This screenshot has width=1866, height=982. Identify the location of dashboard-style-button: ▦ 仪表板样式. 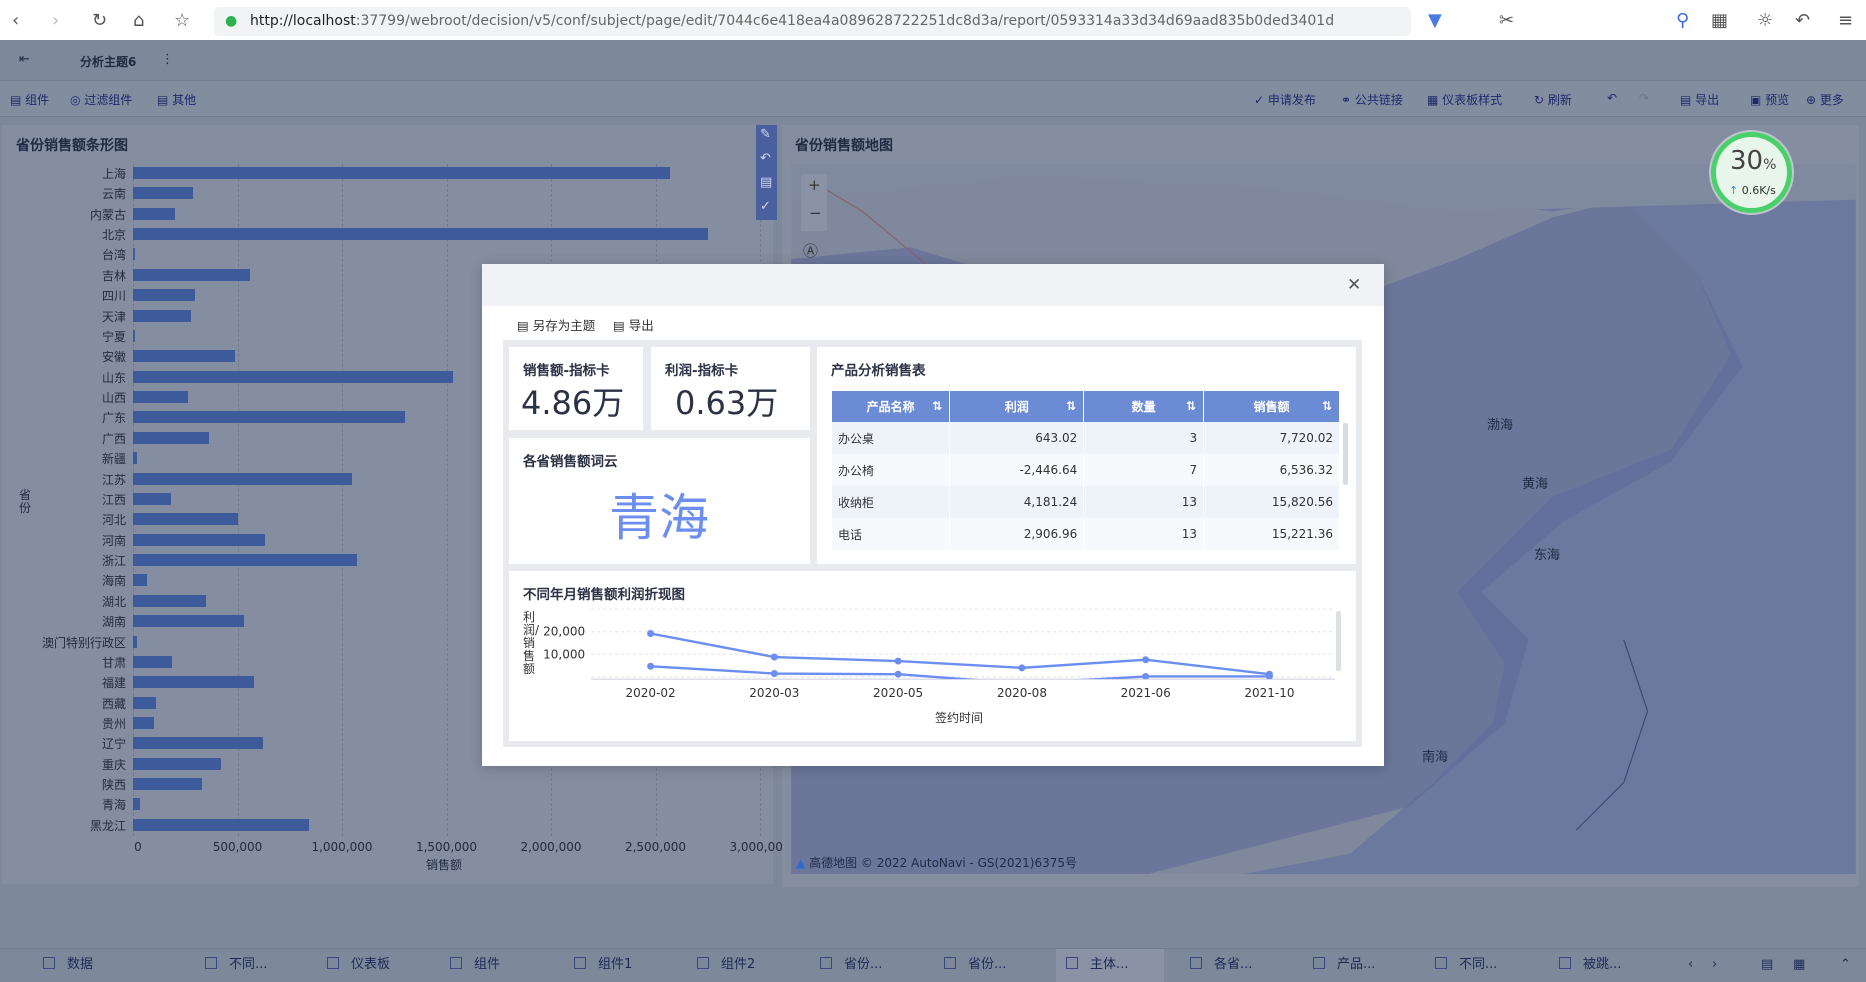
(1465, 100).